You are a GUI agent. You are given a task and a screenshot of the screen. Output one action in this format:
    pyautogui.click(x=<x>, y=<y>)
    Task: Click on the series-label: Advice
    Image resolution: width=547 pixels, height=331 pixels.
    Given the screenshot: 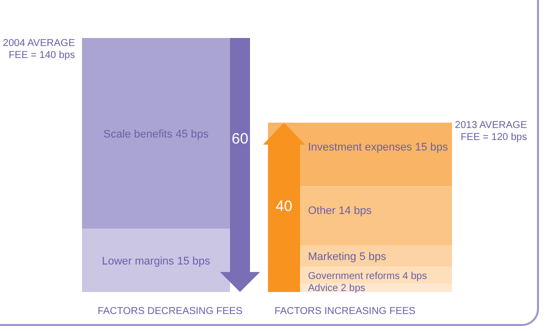 What is the action you would take?
    pyautogui.click(x=323, y=288)
    